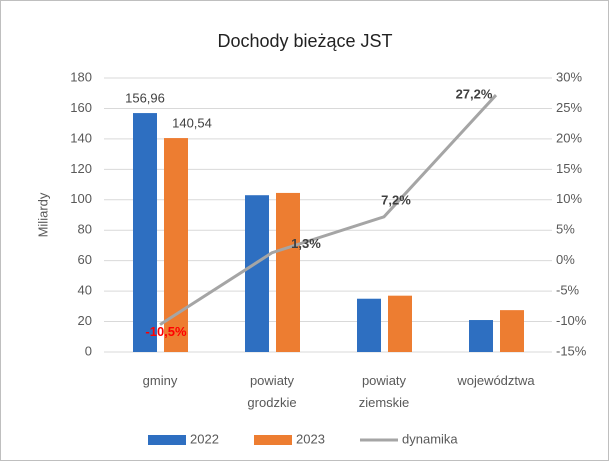 The image size is (609, 461). Describe the element at coordinates (271, 391) in the screenshot. I see `x-tick-label: powiaty grodzkie` at that location.